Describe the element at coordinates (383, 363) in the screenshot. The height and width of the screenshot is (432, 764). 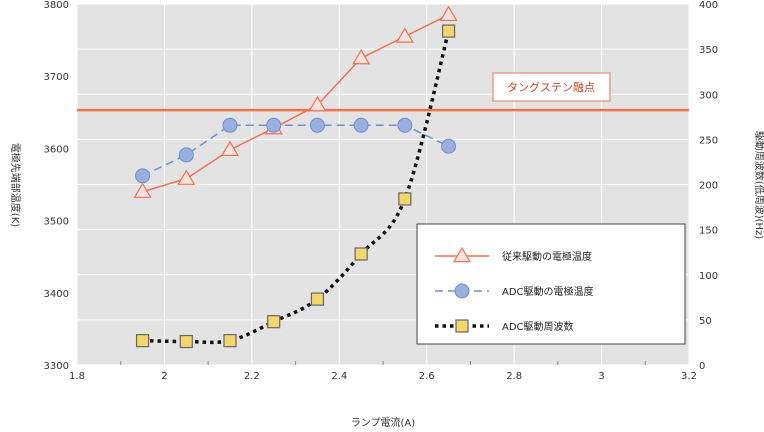
I see `minor-ticks` at that location.